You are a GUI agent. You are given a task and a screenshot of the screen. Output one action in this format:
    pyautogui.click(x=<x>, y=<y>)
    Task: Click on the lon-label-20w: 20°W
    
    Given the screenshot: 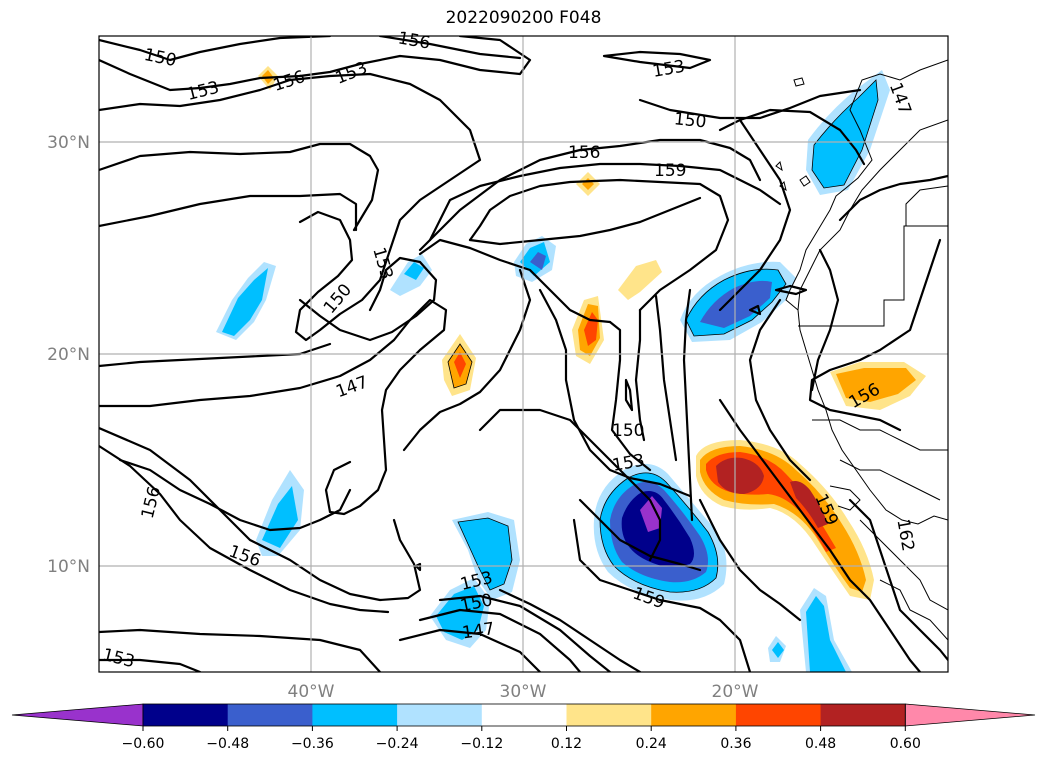 What is the action you would take?
    pyautogui.click(x=735, y=692)
    